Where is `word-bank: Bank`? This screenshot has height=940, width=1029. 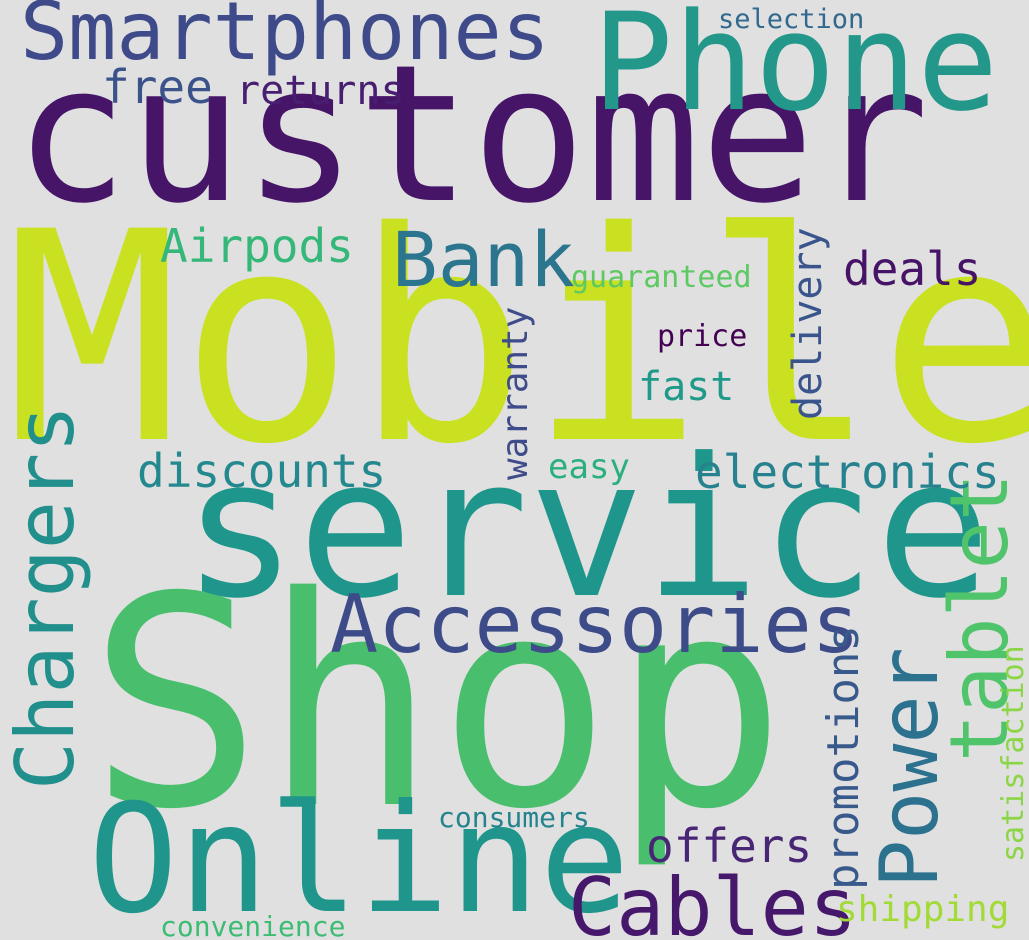
word-bank: Bank is located at coordinates (484, 259).